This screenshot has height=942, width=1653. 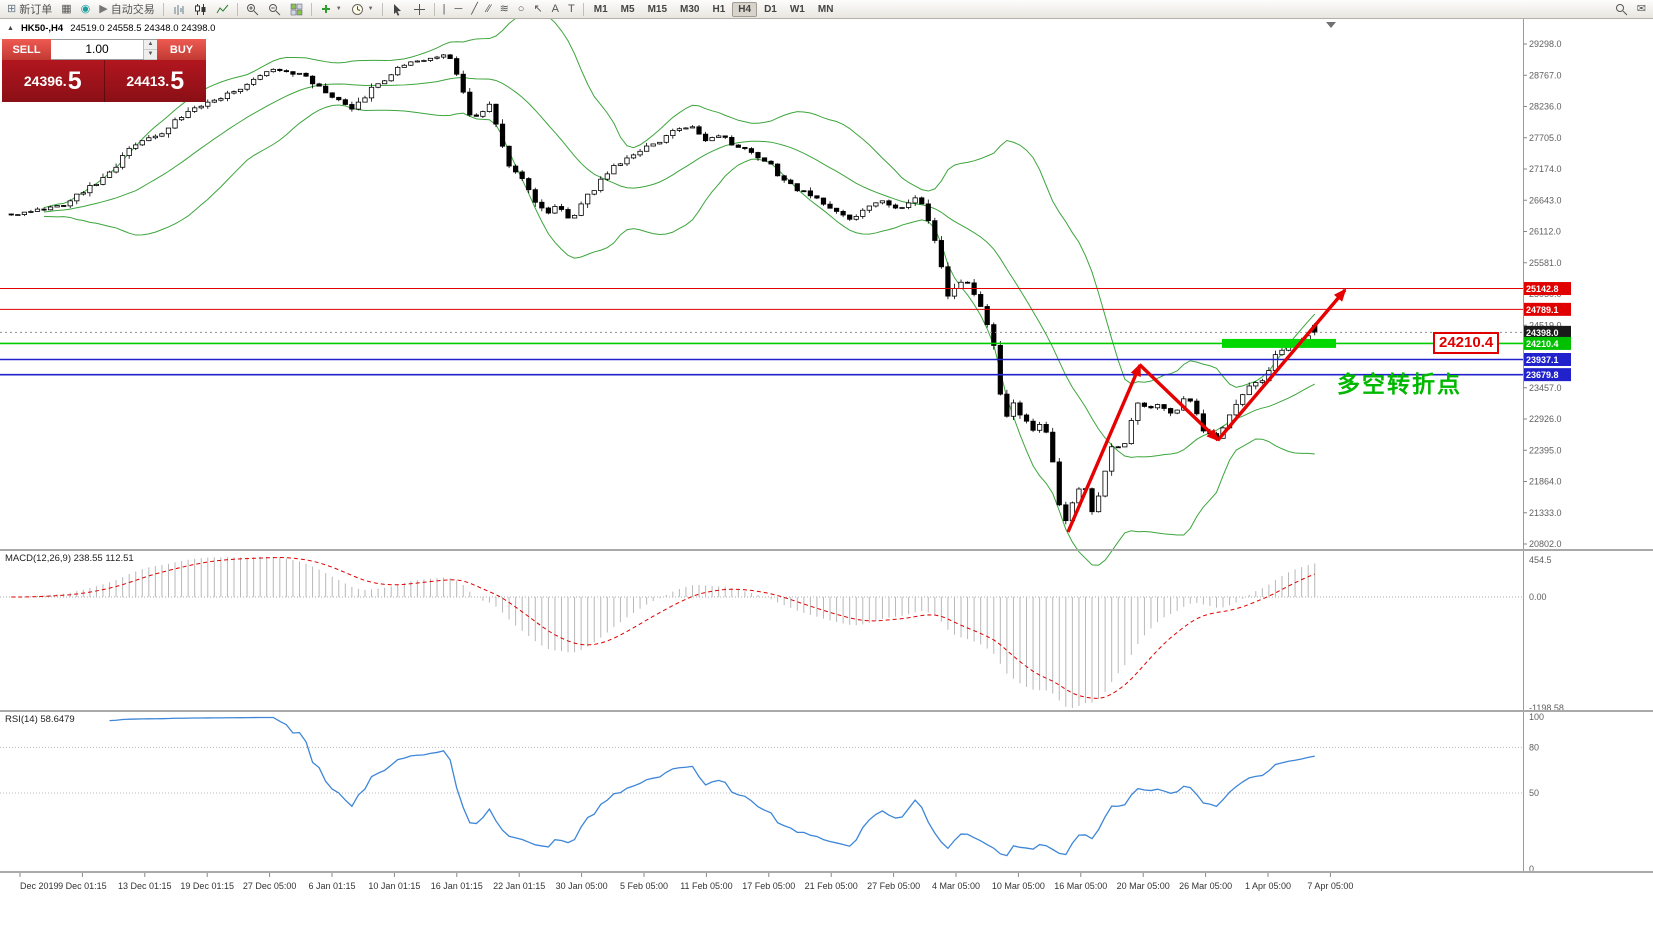 I want to click on svg-text: 28236.0, so click(x=1545, y=107).